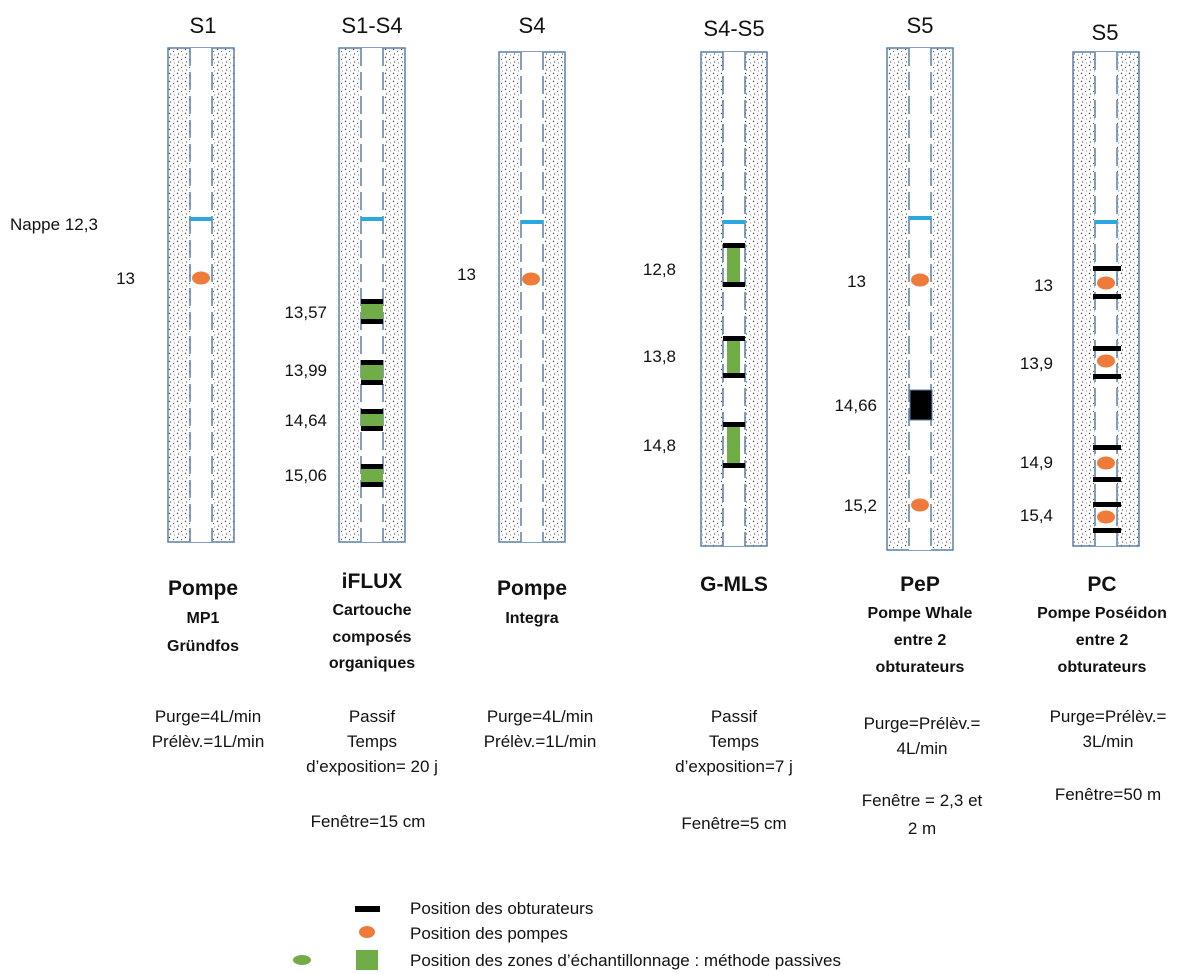 This screenshot has height=974, width=1192. Describe the element at coordinates (734, 766) in the screenshot. I see `method-info: d’exposition=7 j` at that location.